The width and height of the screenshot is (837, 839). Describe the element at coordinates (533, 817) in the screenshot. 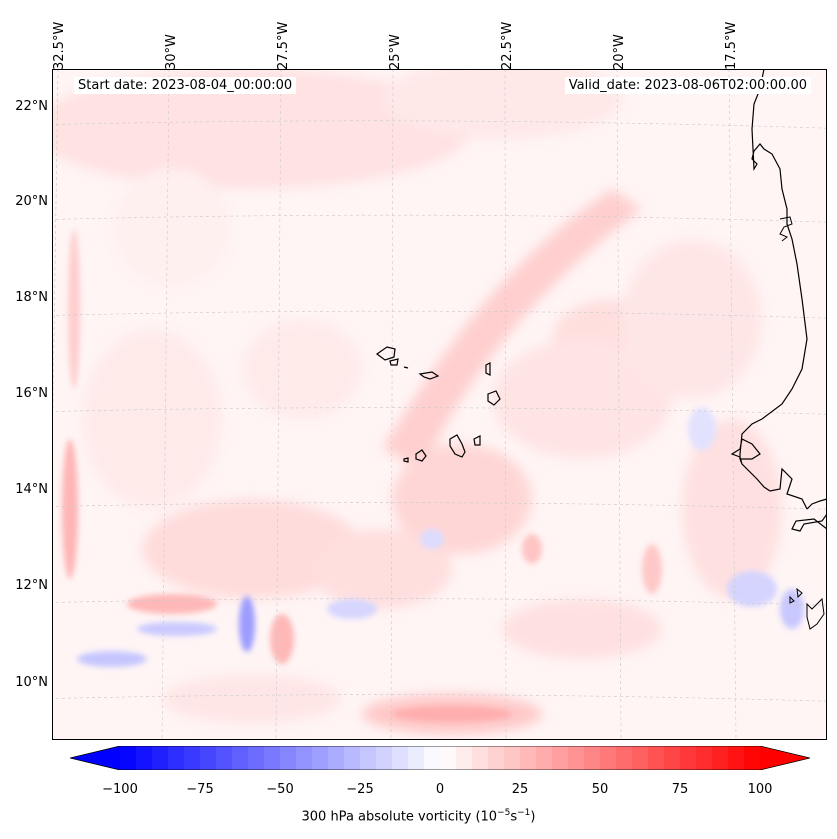

I see `colorbar-label-end: )` at that location.